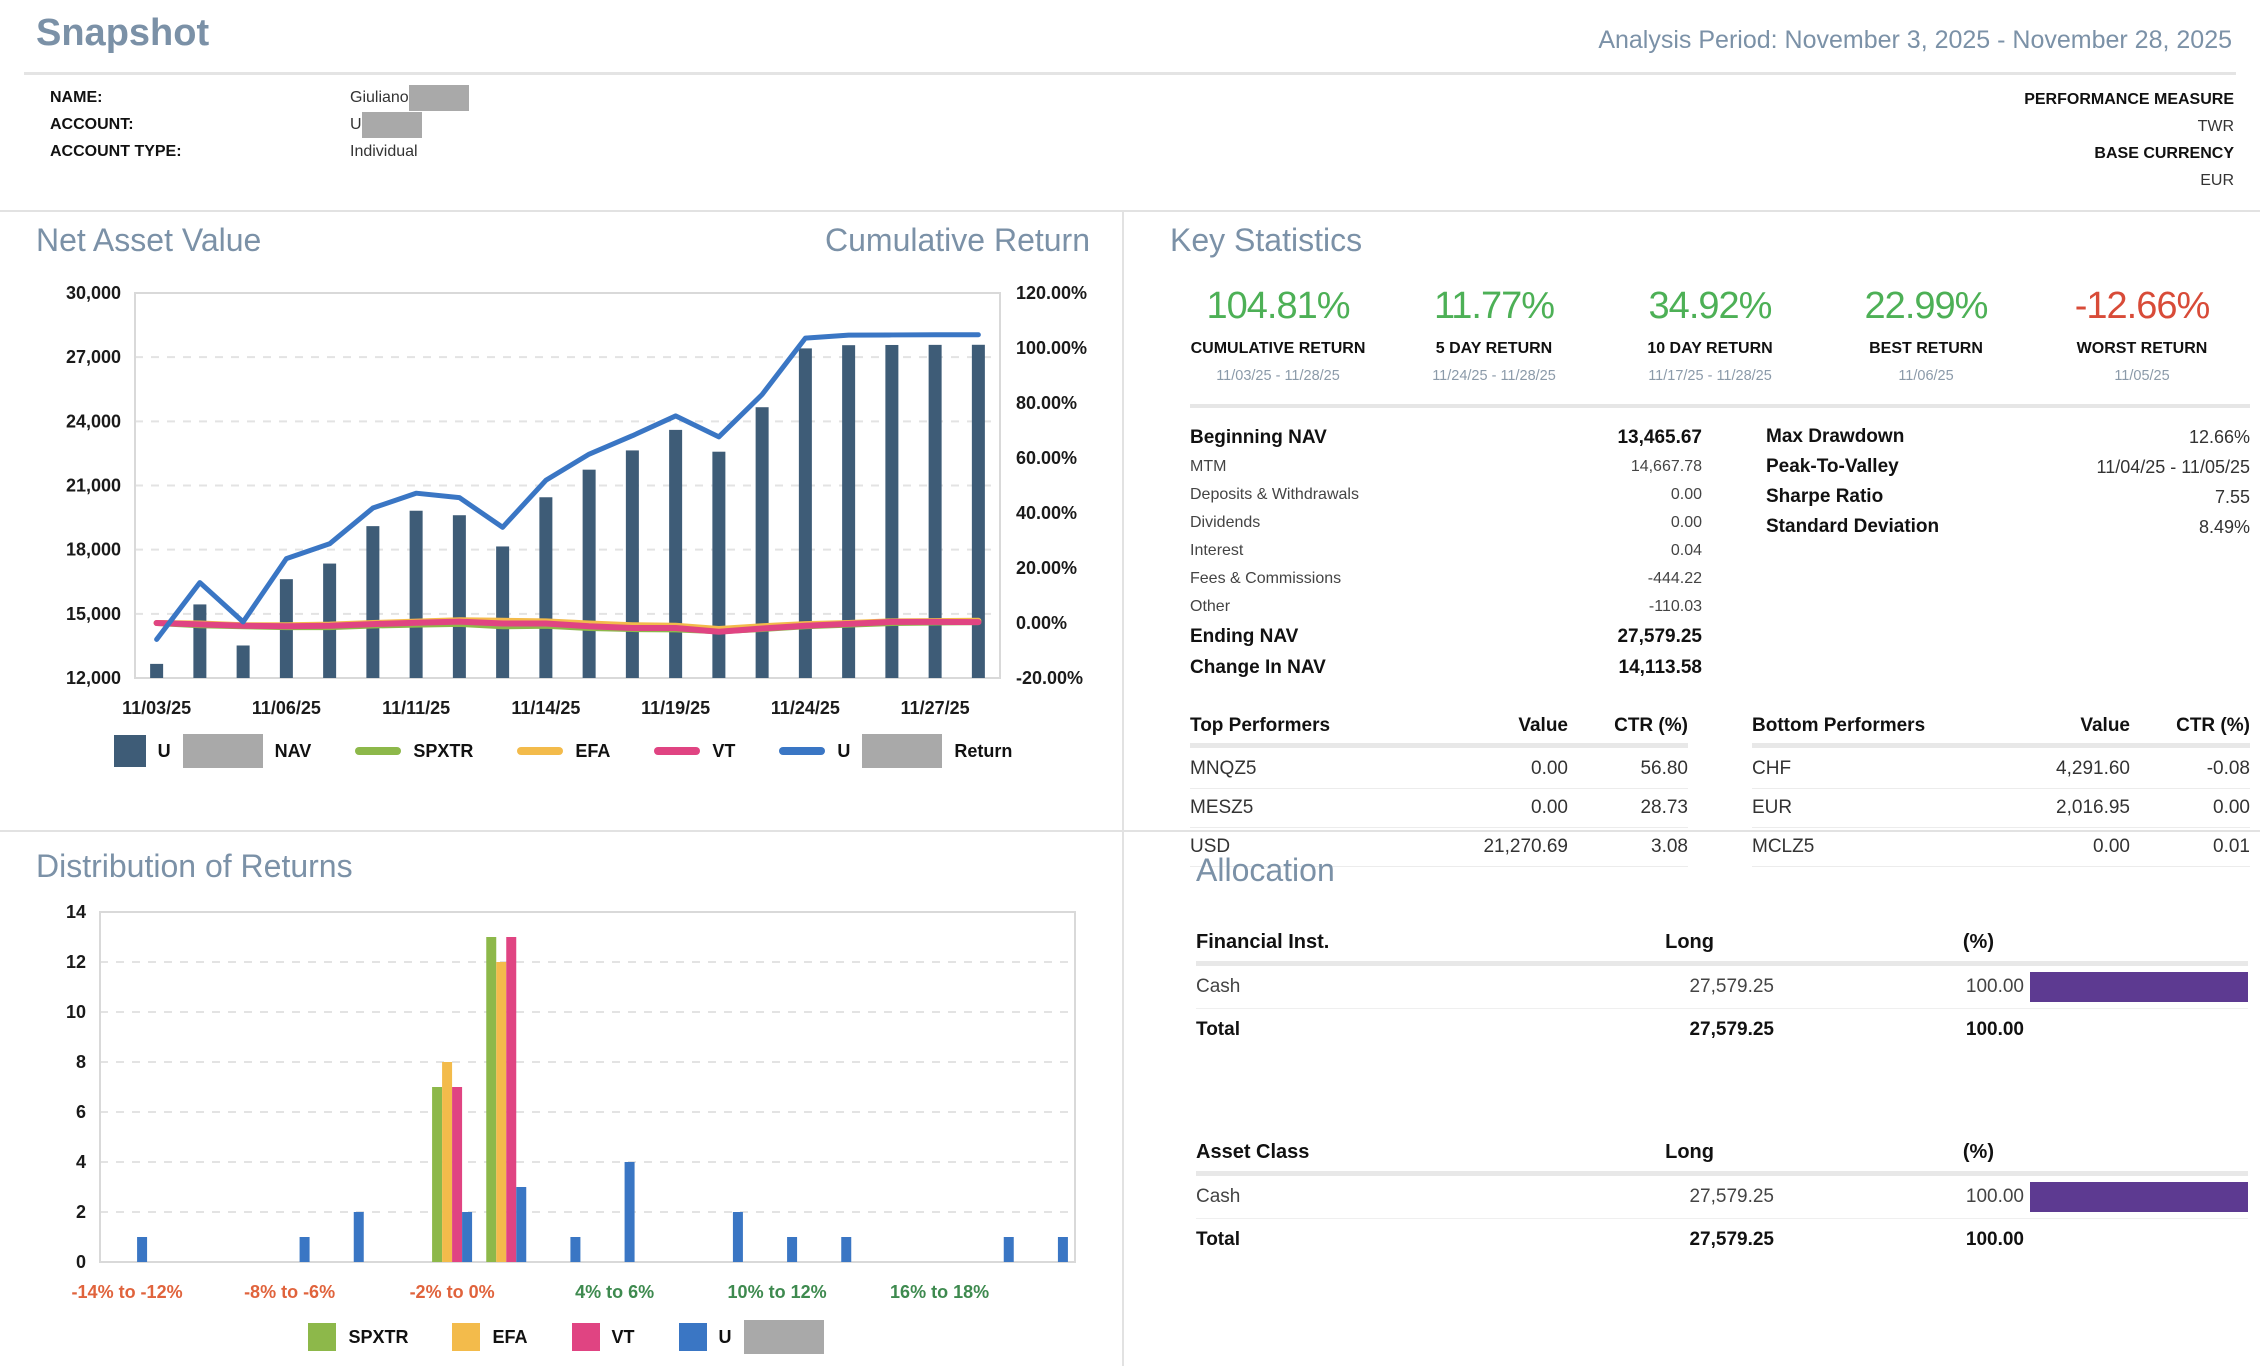 The height and width of the screenshot is (1366, 2260). I want to click on return-highlight-value: 22.99%, so click(1926, 306).